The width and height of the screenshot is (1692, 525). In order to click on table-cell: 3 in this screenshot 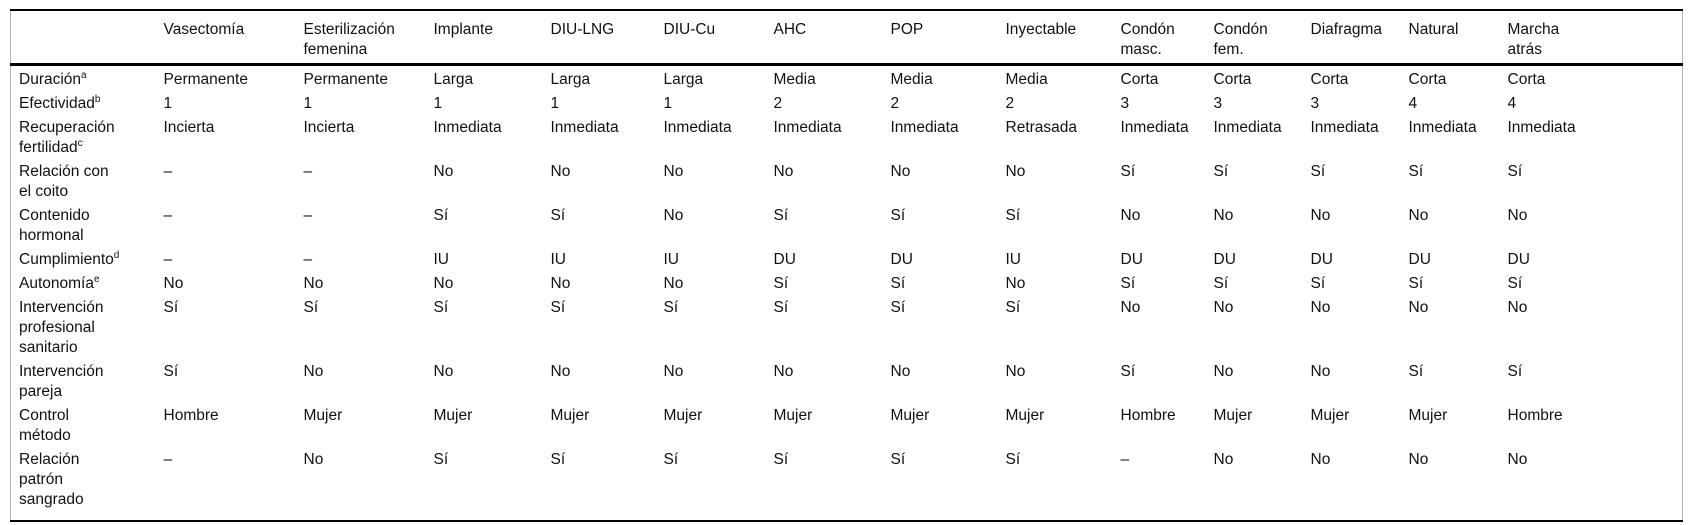, I will do `click(1125, 103)`.